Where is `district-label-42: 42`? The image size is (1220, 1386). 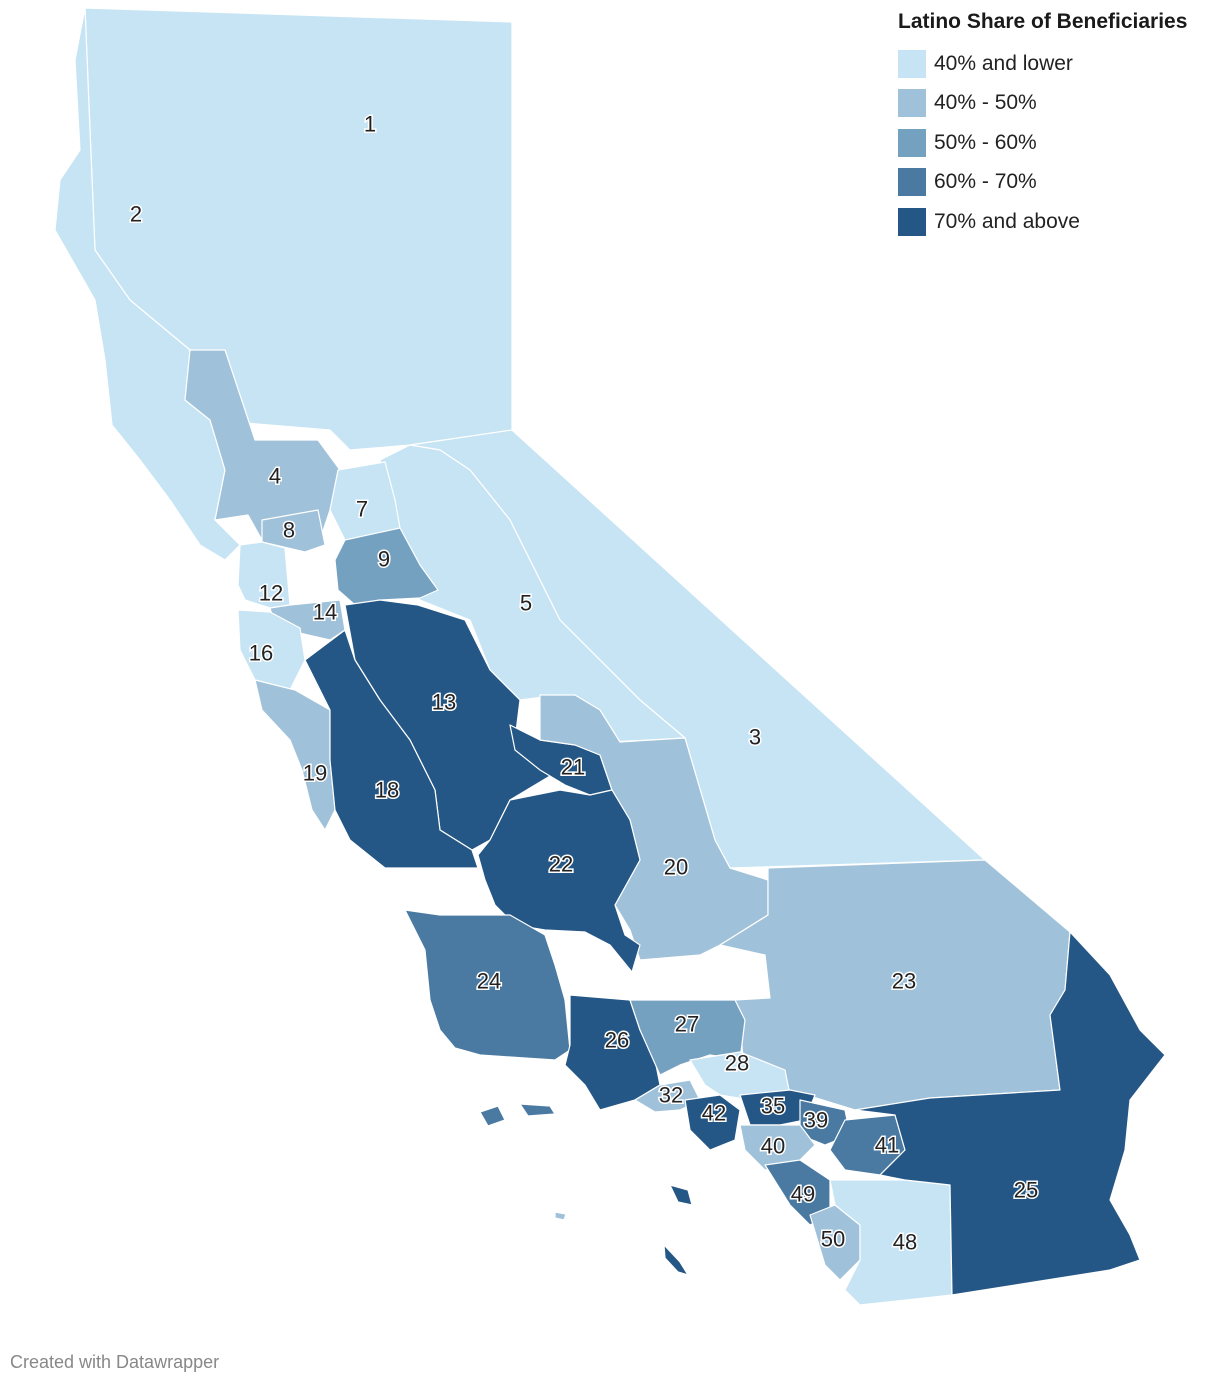 district-label-42: 42 is located at coordinates (714, 1113).